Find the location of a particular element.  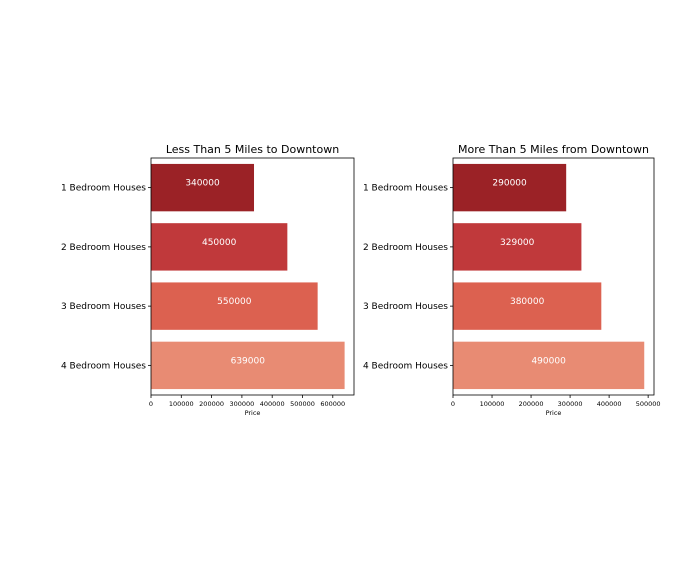

bar-value-label: 290000 is located at coordinates (509, 184).